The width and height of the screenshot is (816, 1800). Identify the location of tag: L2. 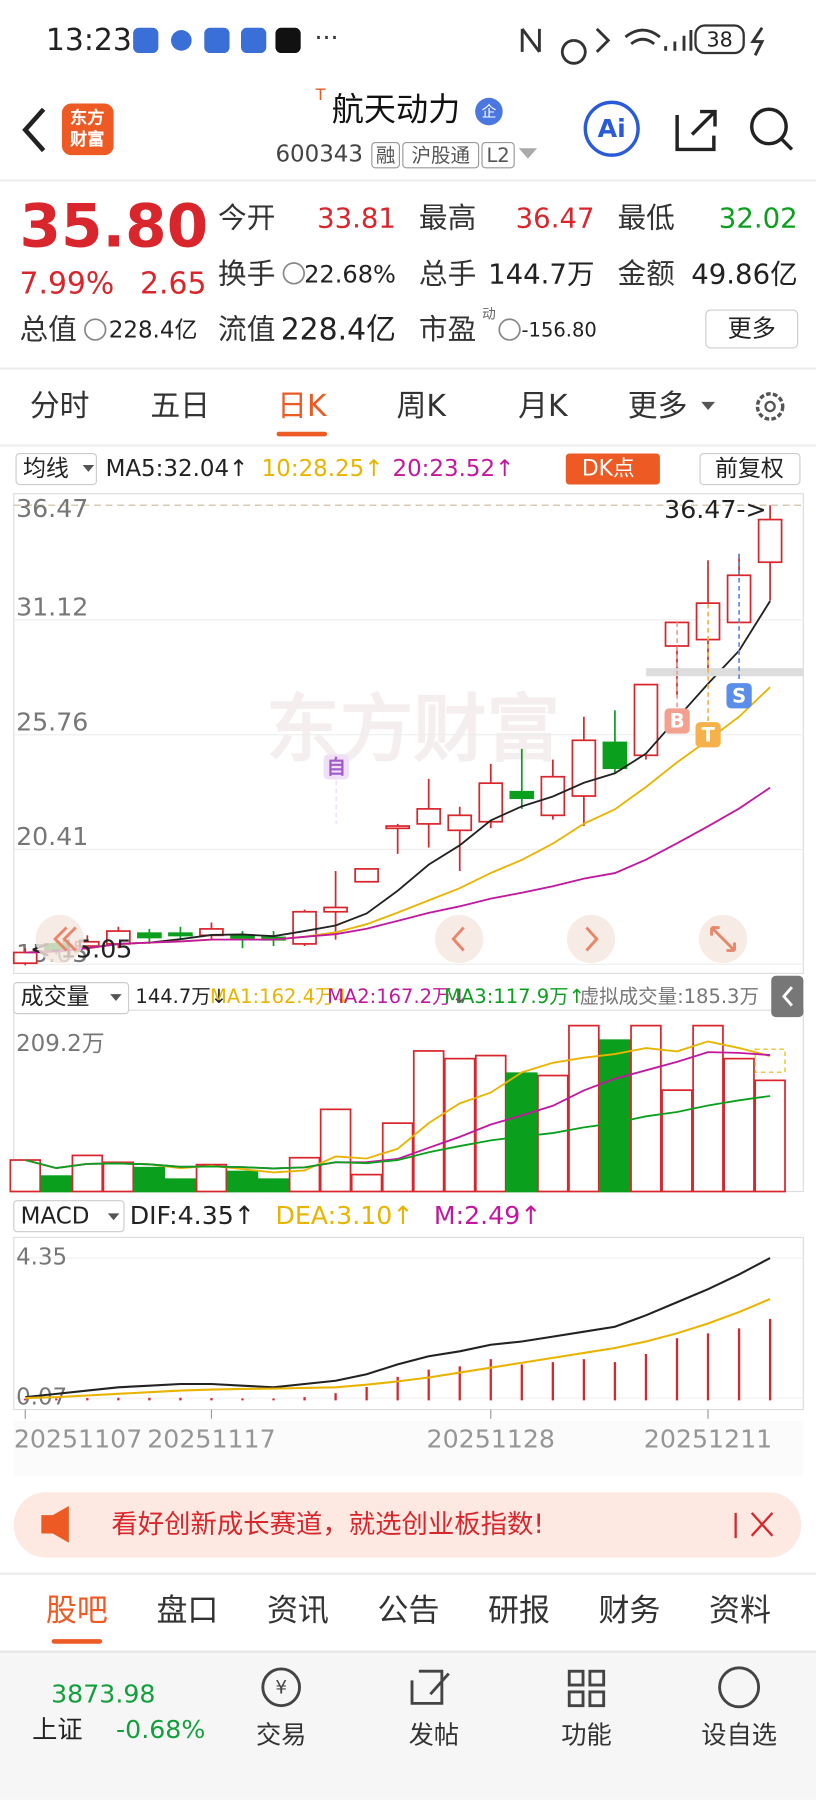
(497, 155).